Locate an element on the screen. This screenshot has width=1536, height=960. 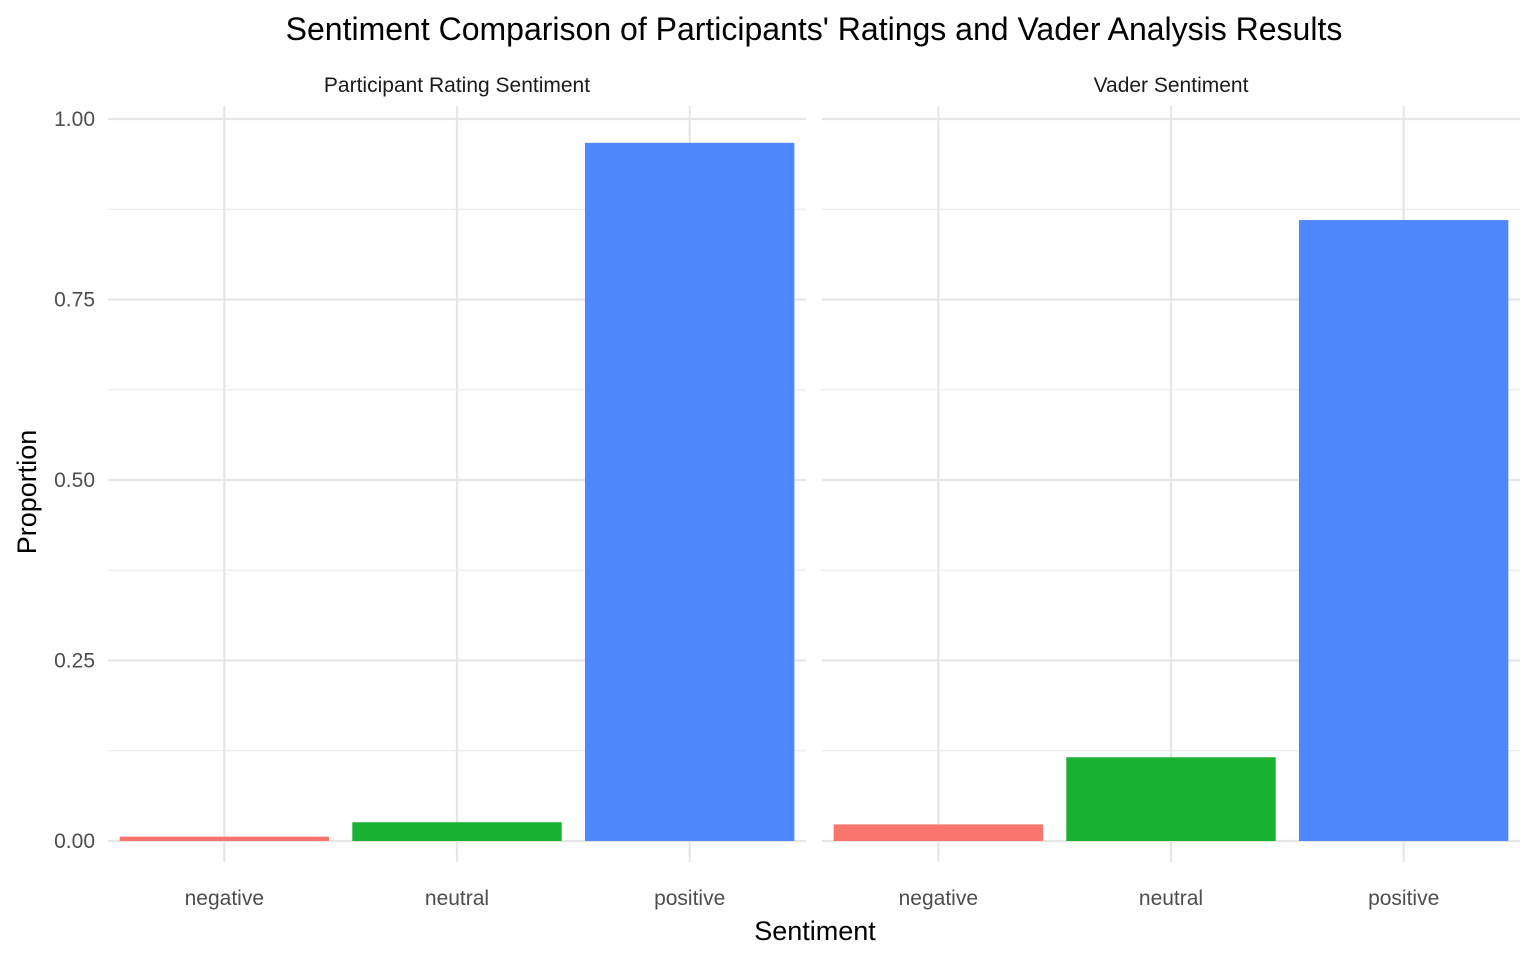
bar-vader-neutral is located at coordinates (1171, 799).